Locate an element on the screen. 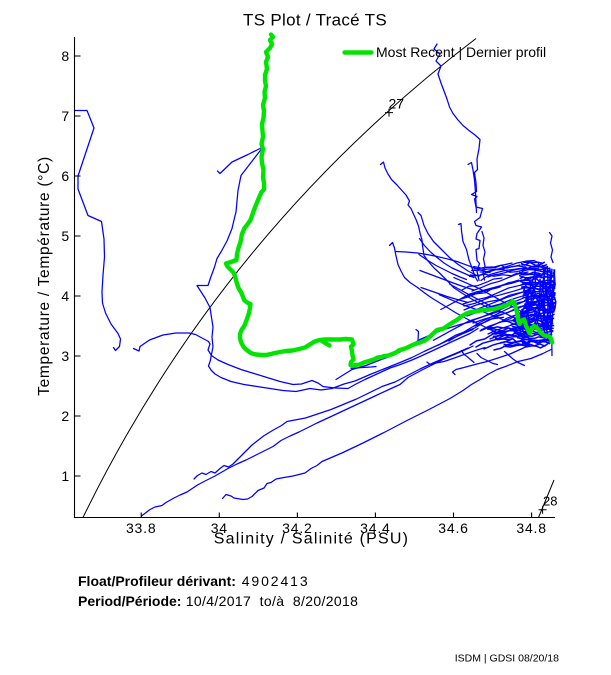 The width and height of the screenshot is (611, 675). svg-text: TS Plot / Tracé TS is located at coordinates (315, 20).